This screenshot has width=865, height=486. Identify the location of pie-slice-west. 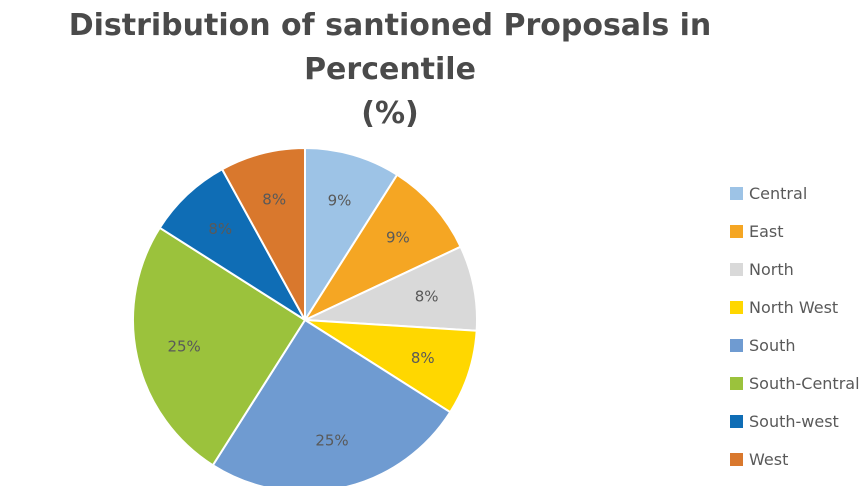
(263, 233).